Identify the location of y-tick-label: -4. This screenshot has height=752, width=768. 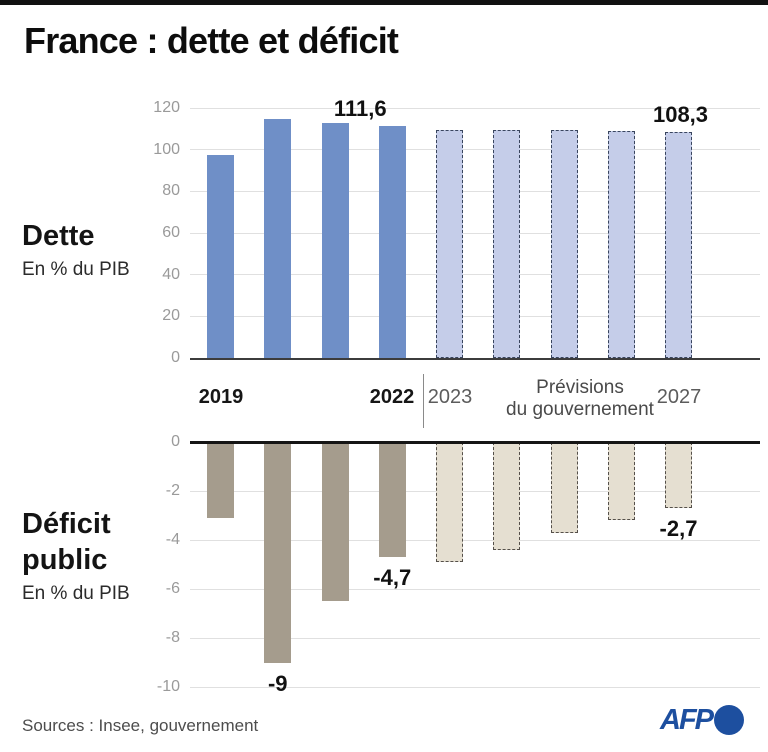
(172, 539).